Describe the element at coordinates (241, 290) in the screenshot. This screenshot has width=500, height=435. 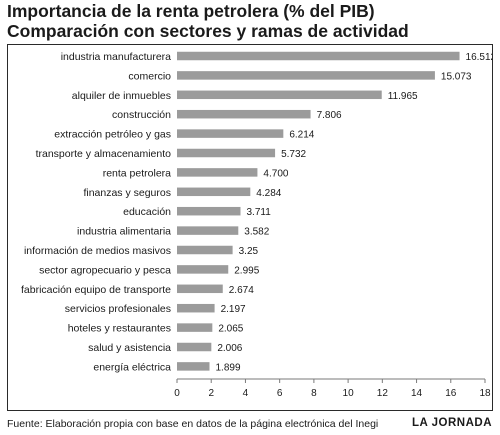
I see `data-label: 2.674` at that location.